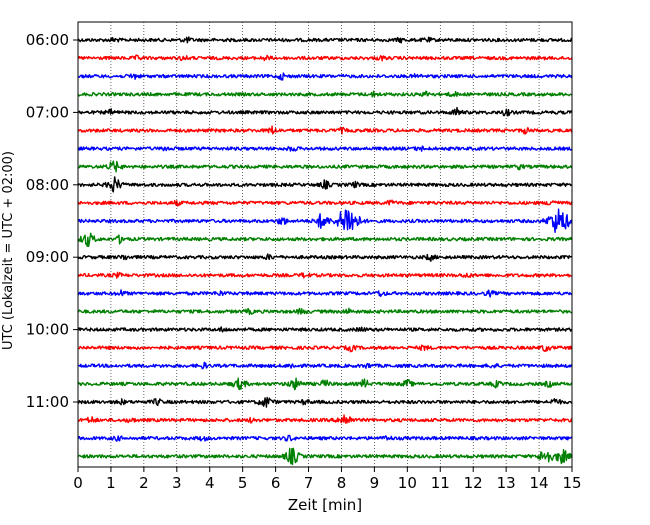 The image size is (650, 525). What do you see at coordinates (325, 505) in the screenshot?
I see `x-axis-label: Zeit [min]` at bounding box center [325, 505].